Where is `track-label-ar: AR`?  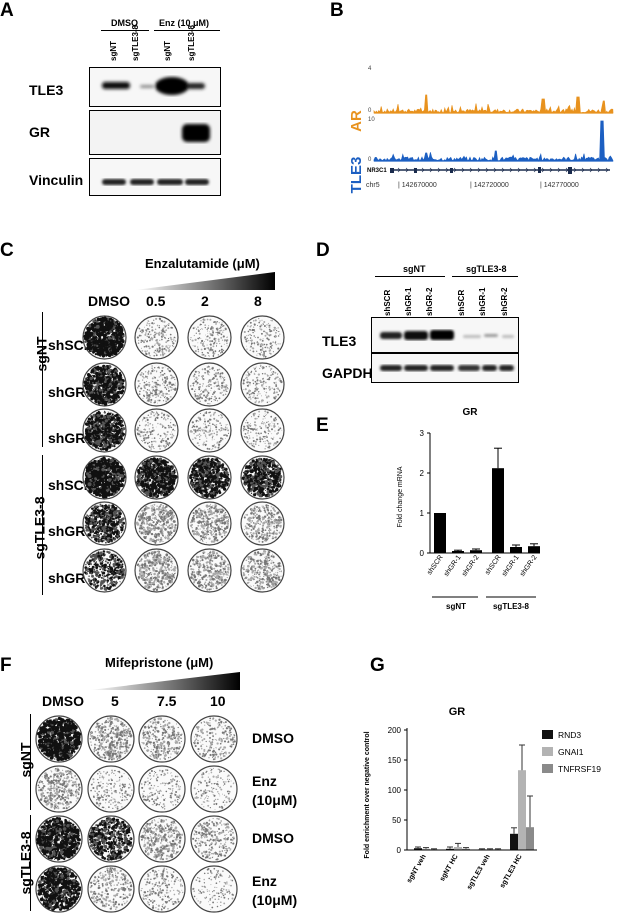 track-label-ar: AR is located at coordinates (356, 121).